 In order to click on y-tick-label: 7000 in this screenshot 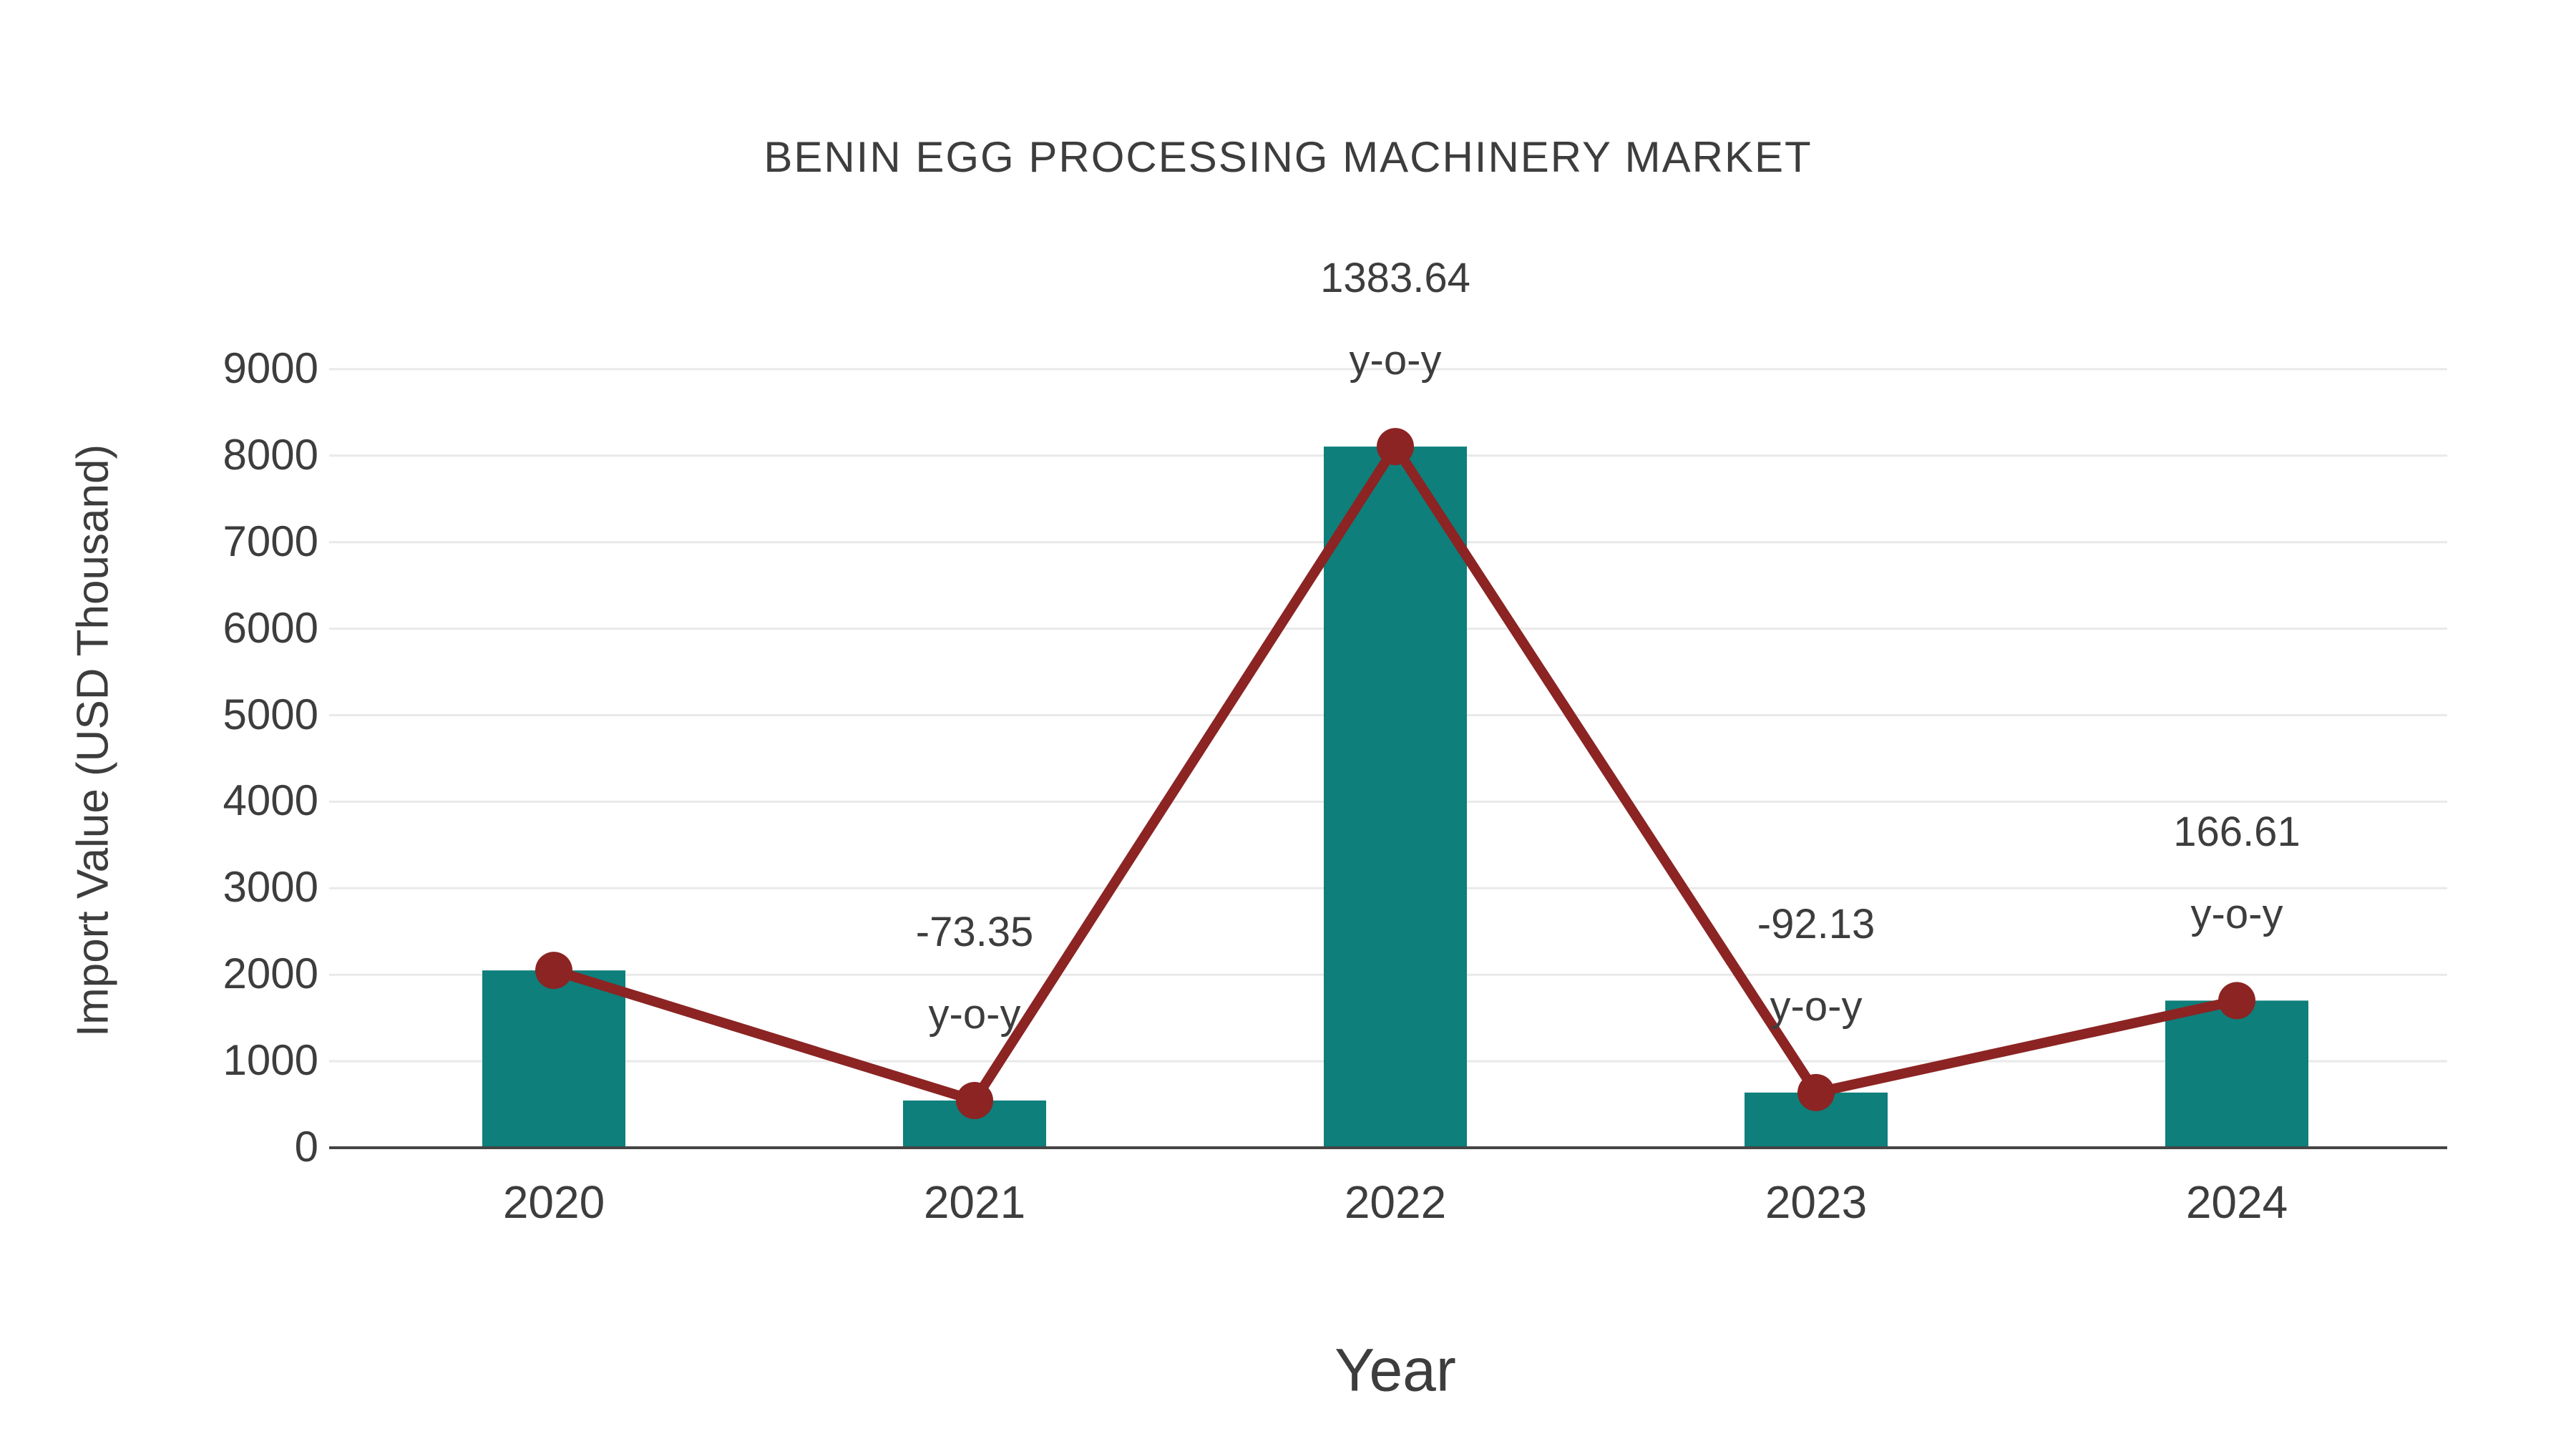, I will do `click(270, 541)`.